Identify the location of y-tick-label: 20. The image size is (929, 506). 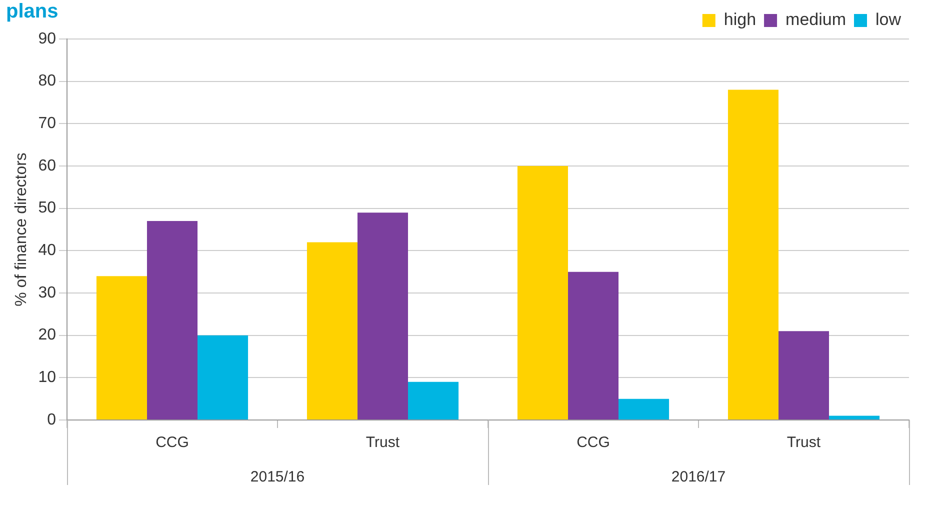
(47, 335).